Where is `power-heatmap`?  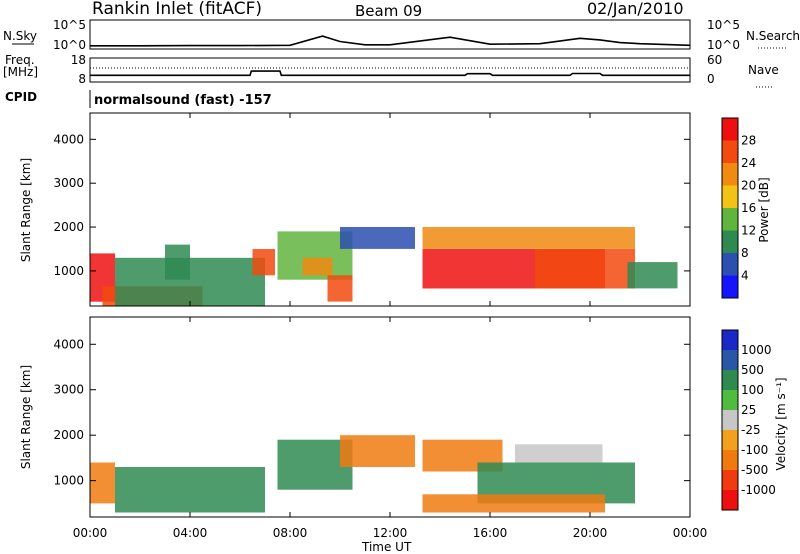 power-heatmap is located at coordinates (384, 266).